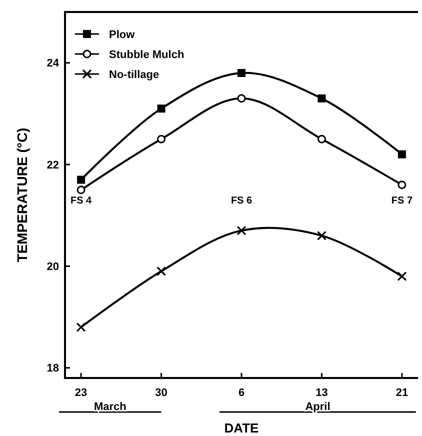  Describe the element at coordinates (110, 407) in the screenshot. I see `text: March` at that location.